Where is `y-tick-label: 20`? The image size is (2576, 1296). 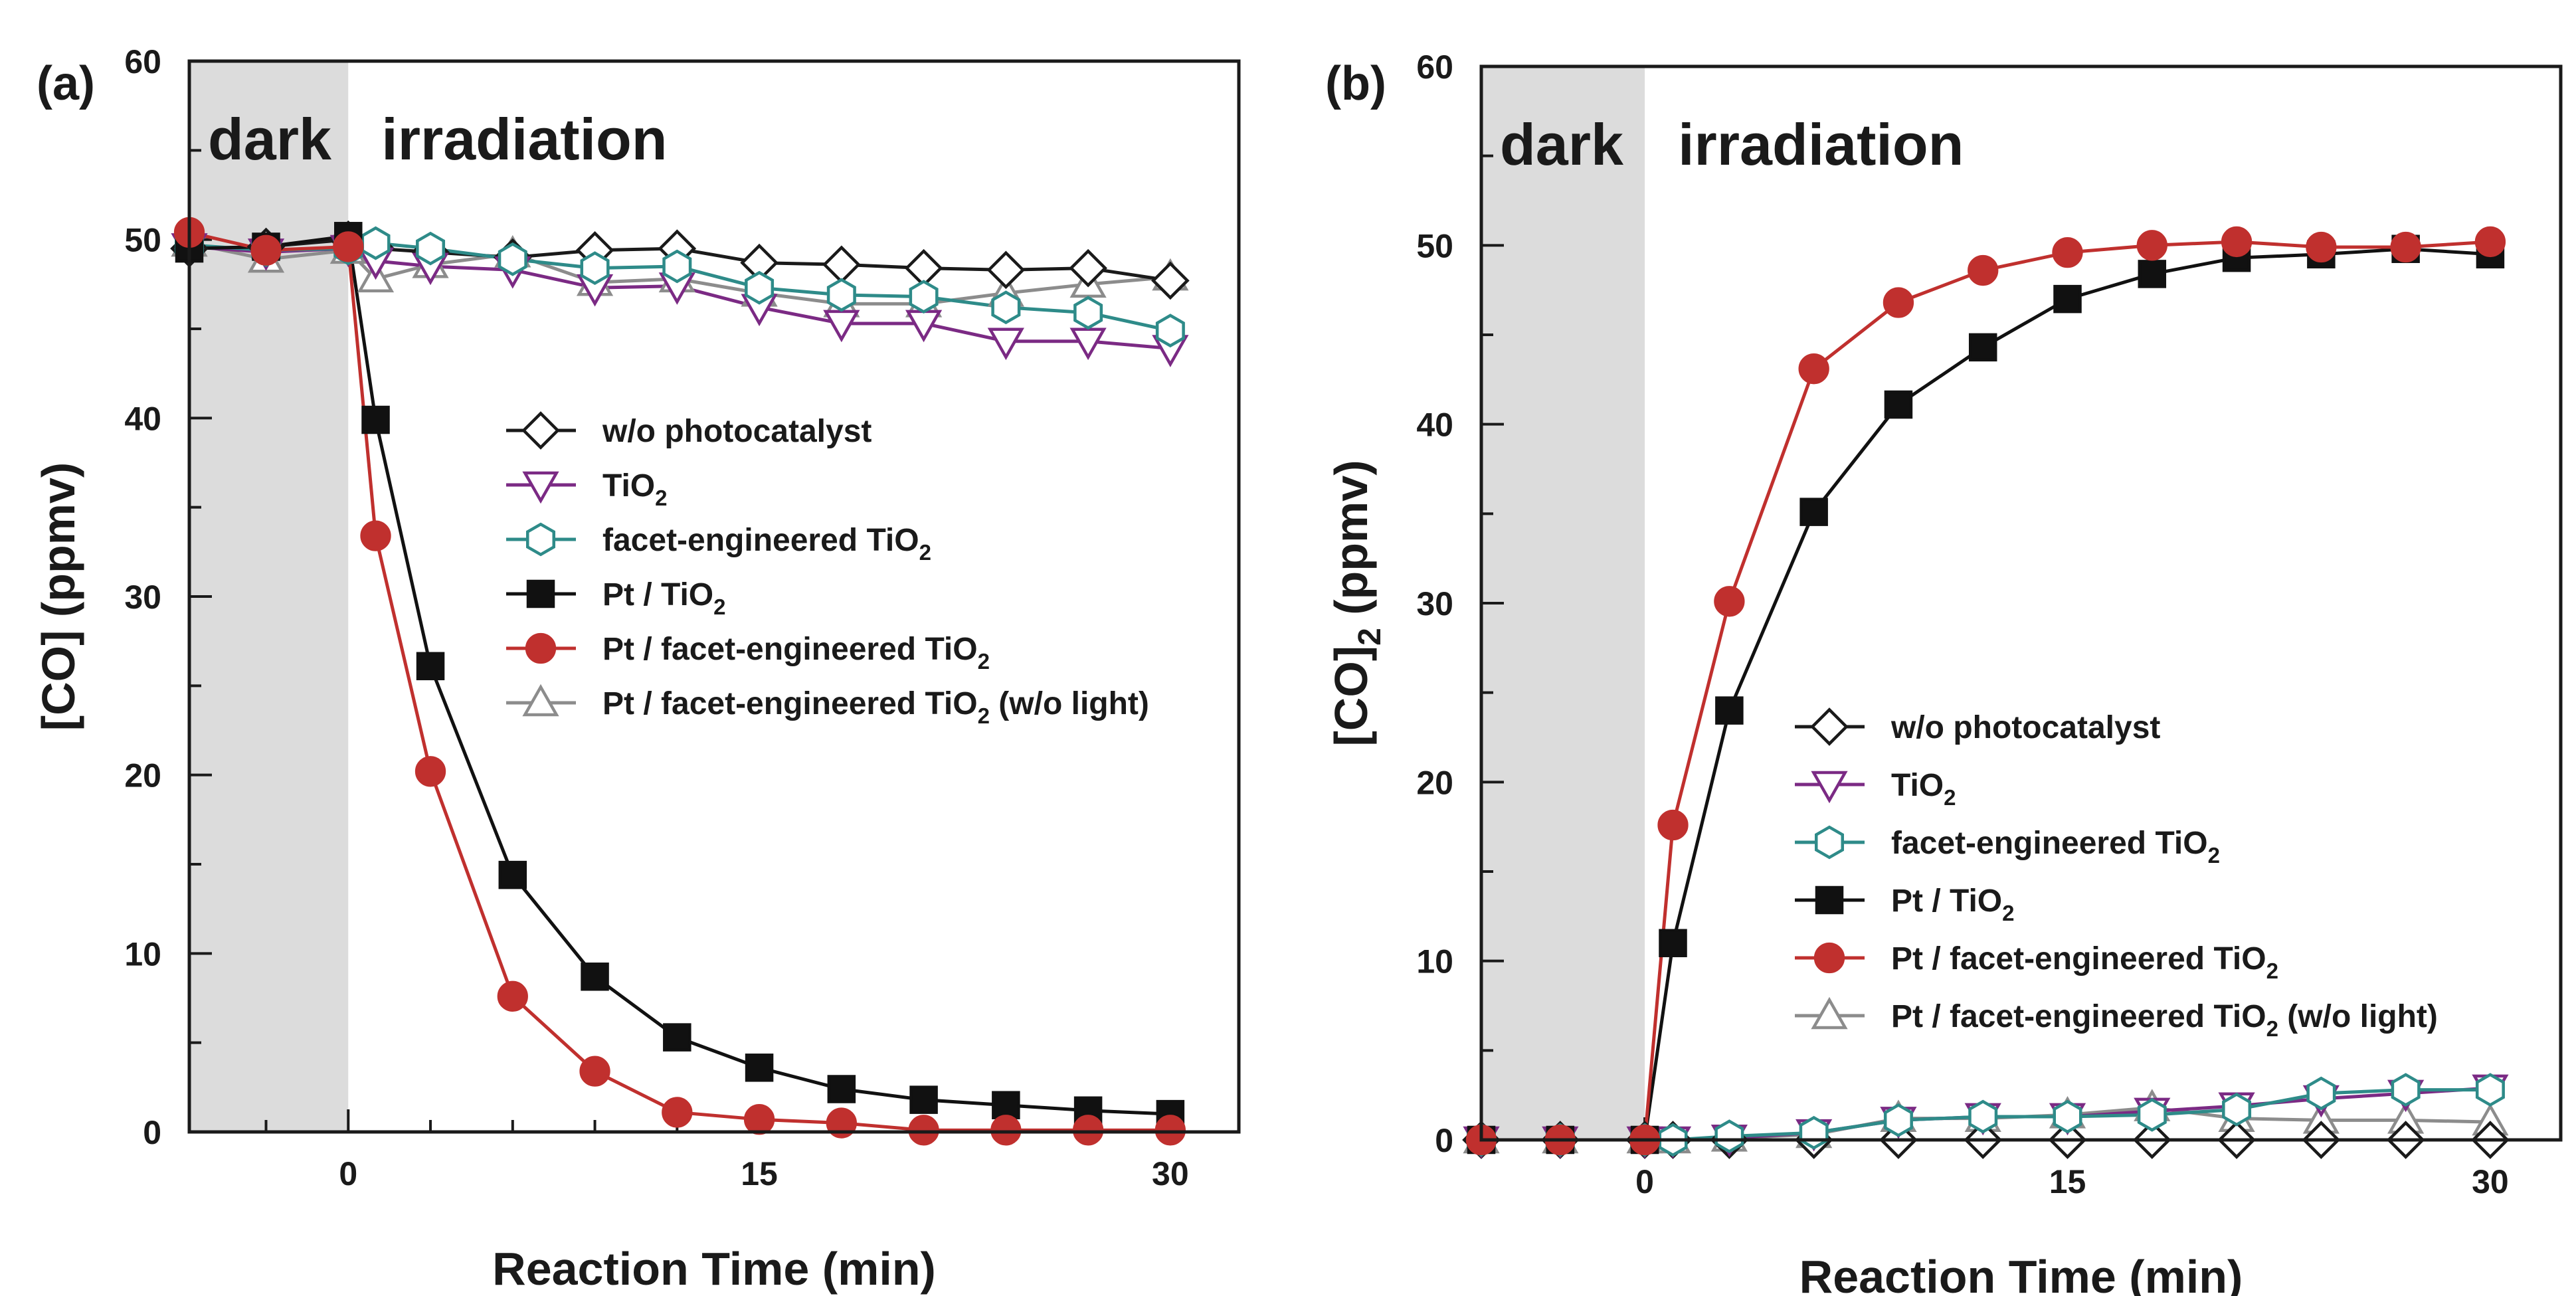 y-tick-label: 20 is located at coordinates (142, 775).